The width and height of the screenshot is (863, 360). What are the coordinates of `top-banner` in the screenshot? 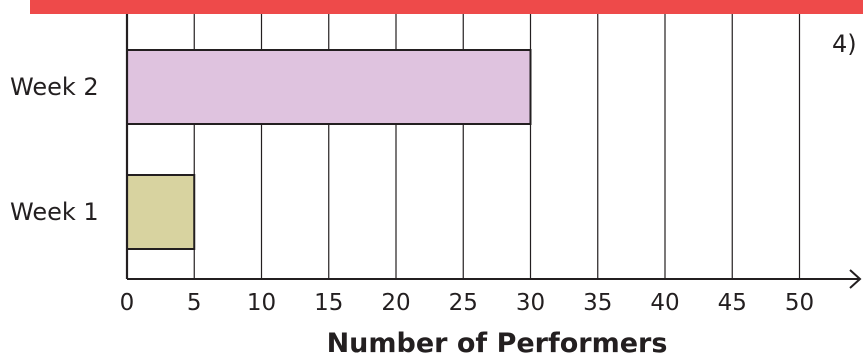 It's located at (446, 7).